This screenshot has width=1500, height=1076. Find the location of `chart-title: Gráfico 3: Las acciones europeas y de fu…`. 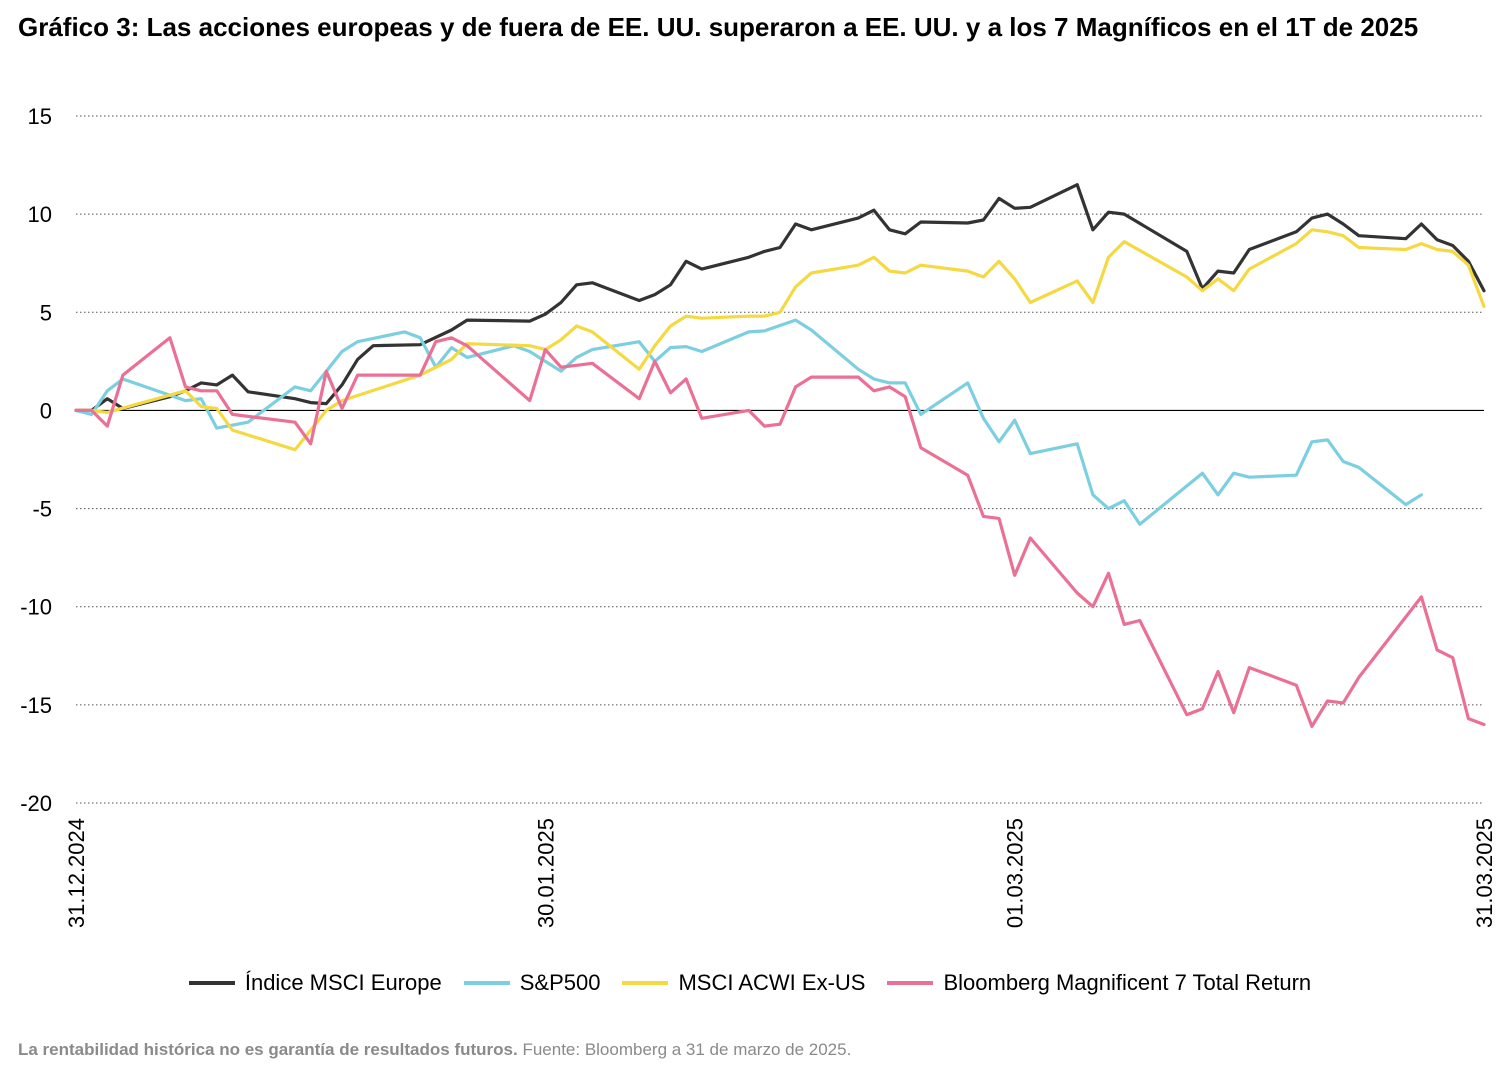

chart-title: Gráfico 3: Las acciones europeas y de fu… is located at coordinates (718, 27).